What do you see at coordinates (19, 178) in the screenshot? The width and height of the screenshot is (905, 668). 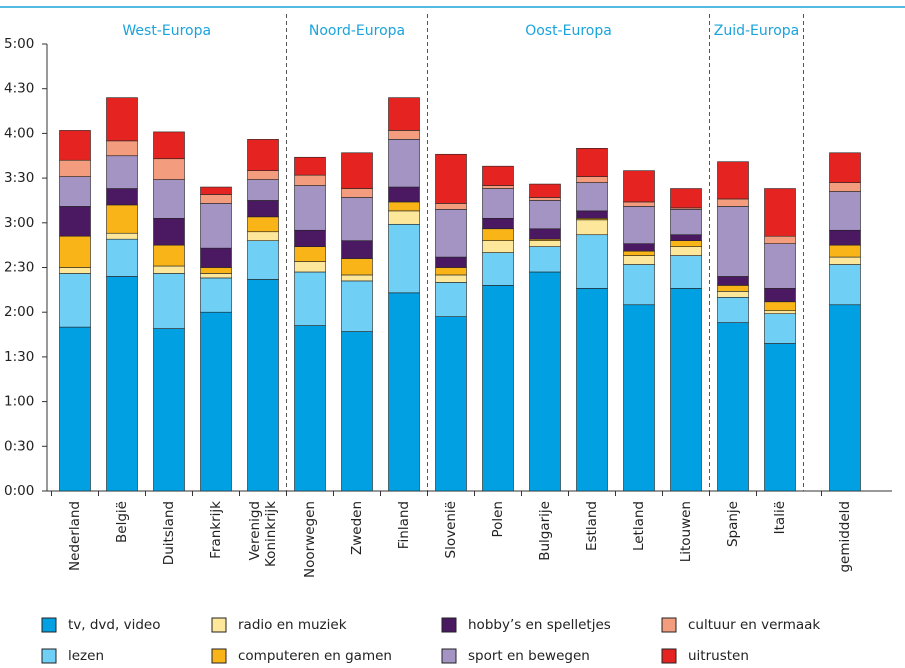 I see `y-tick-label: 3:30` at bounding box center [19, 178].